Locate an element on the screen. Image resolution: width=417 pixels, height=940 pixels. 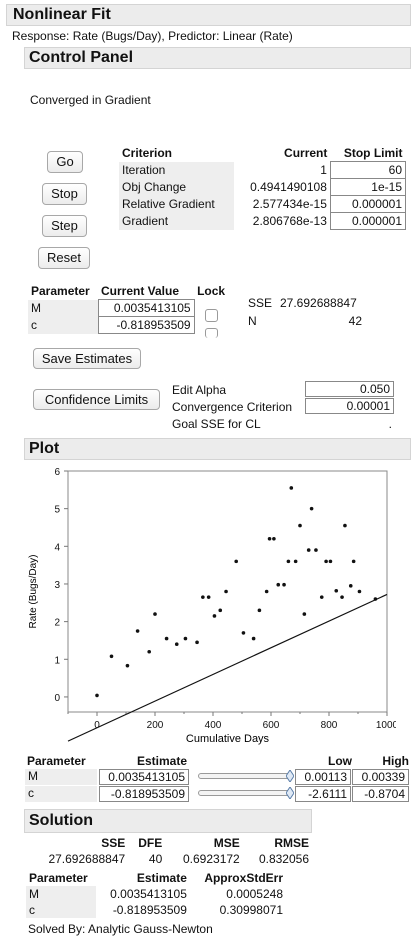
go-button: Go is located at coordinates (65, 162).